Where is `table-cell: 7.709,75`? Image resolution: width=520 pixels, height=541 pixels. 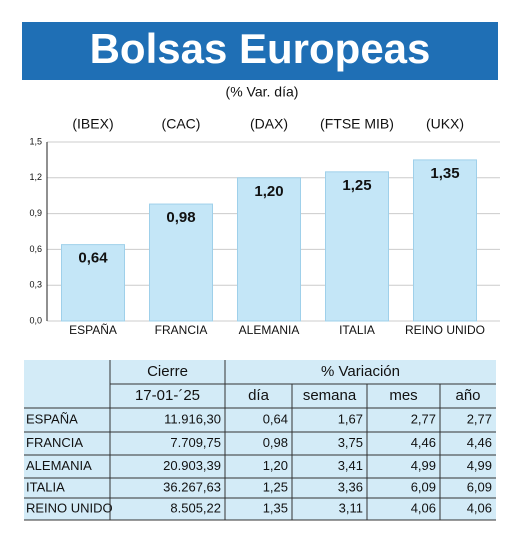 table-cell: 7.709,75 is located at coordinates (195, 442).